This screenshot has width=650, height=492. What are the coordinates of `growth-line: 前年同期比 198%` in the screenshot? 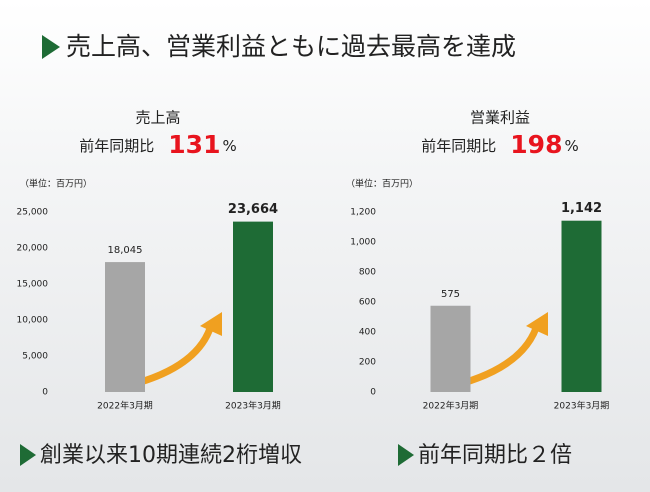 It's located at (499, 144).